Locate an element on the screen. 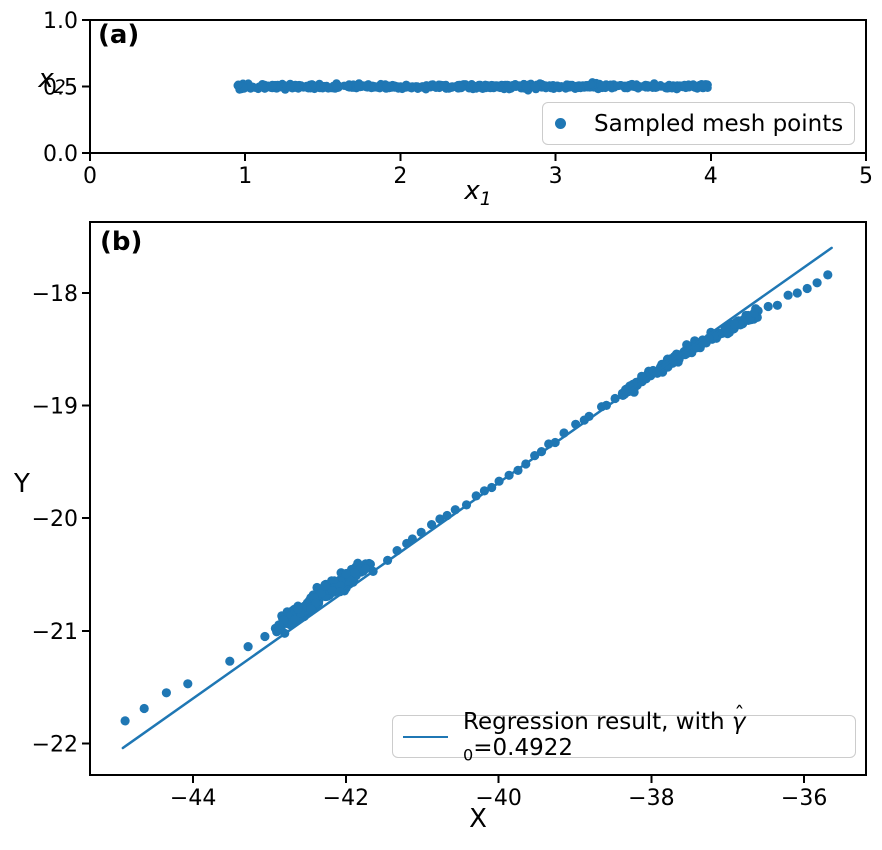  panel-a-xtick-label: 2 is located at coordinates (400, 176).